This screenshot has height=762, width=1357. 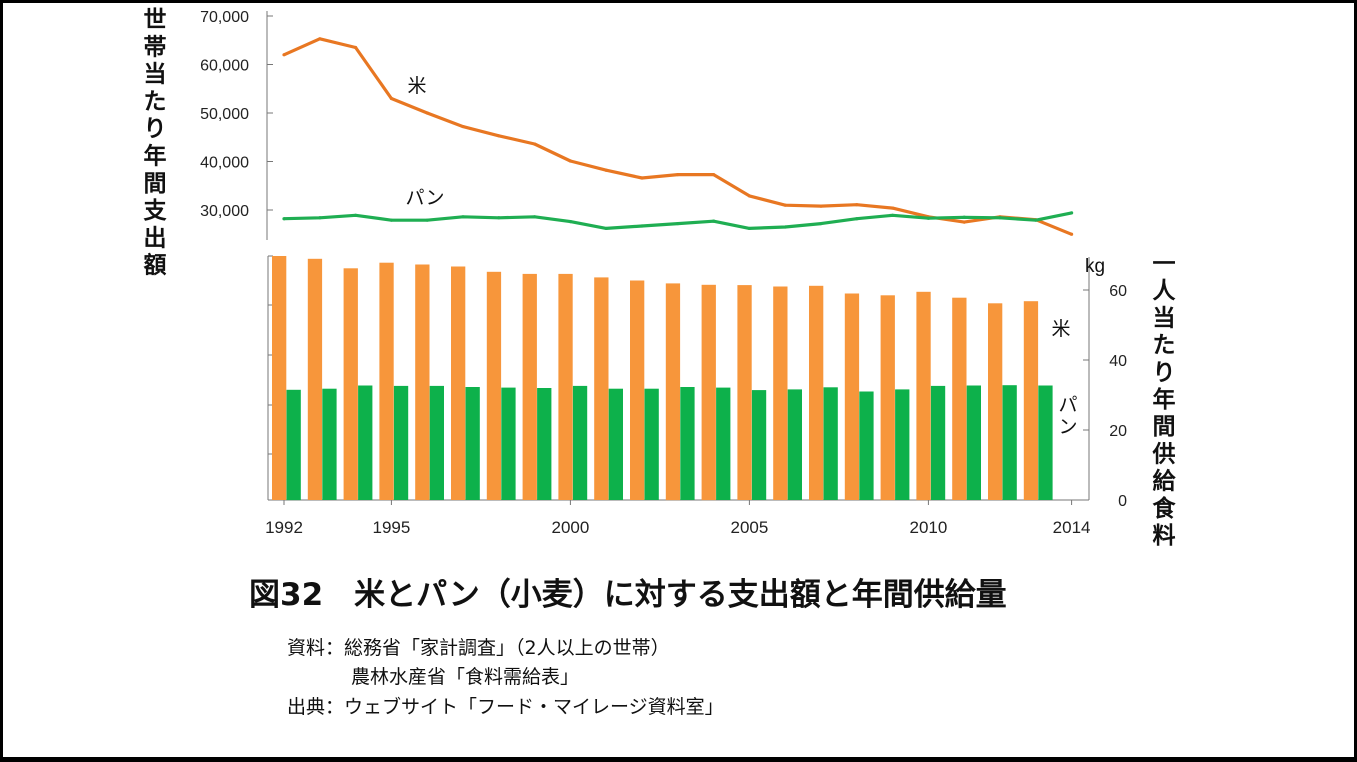 What do you see at coordinates (224, 163) in the screenshot?
I see `line-y-tick-label: 40,000` at bounding box center [224, 163].